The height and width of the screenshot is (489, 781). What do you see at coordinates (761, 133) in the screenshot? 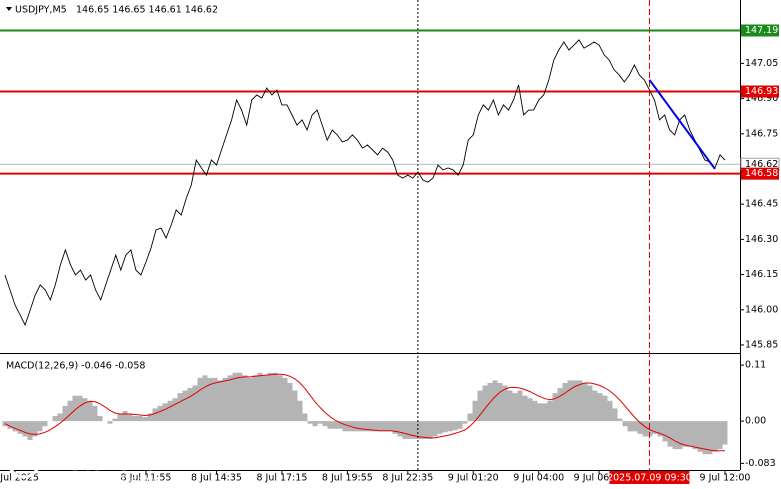
I see `y-tick-label: 146.75` at bounding box center [761, 133].